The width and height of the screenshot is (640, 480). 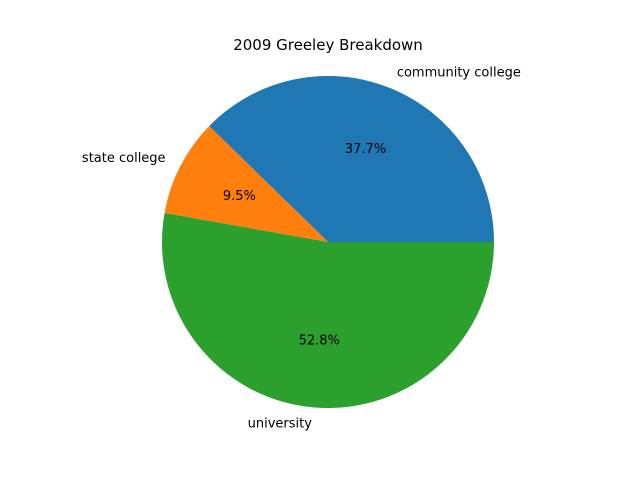 What do you see at coordinates (365, 149) in the screenshot?
I see `slice-percent-community-college: 37.7%` at bounding box center [365, 149].